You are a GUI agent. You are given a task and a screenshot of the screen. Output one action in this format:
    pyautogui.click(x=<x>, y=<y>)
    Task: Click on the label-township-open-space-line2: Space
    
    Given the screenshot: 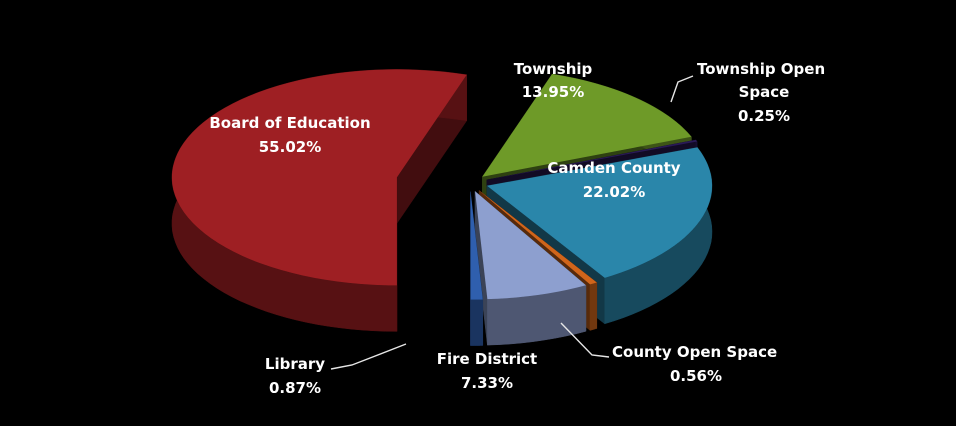 What is the action you would take?
    pyautogui.click(x=764, y=92)
    